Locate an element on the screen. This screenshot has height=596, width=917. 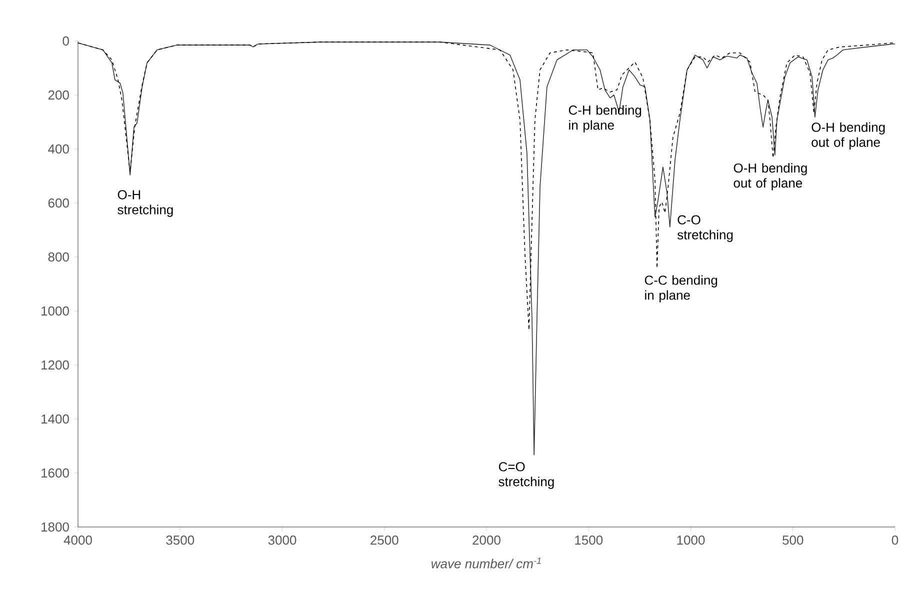
x-tick-label: 2000 is located at coordinates (486, 540).